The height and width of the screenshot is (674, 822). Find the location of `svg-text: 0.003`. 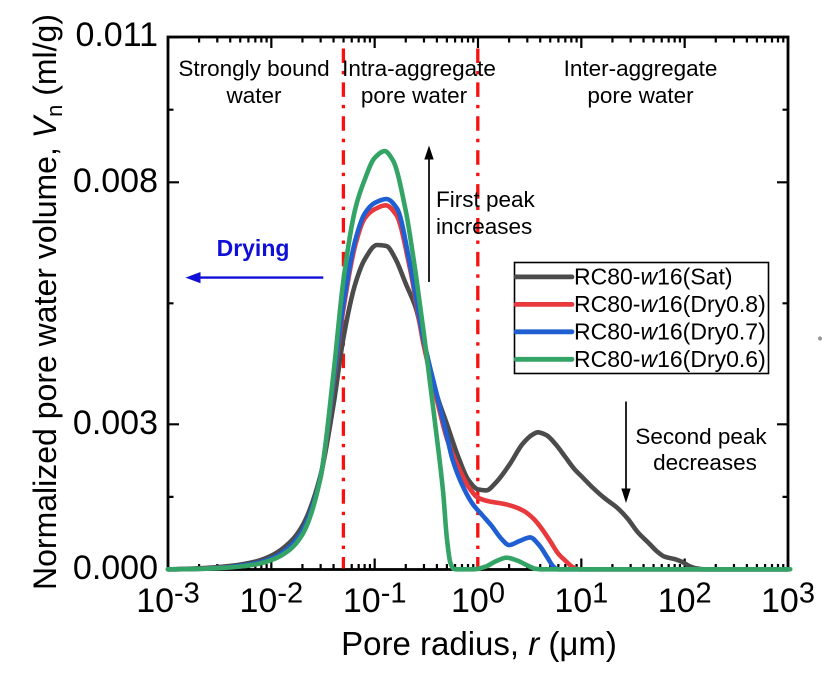

svg-text: 0.003 is located at coordinates (115, 423).